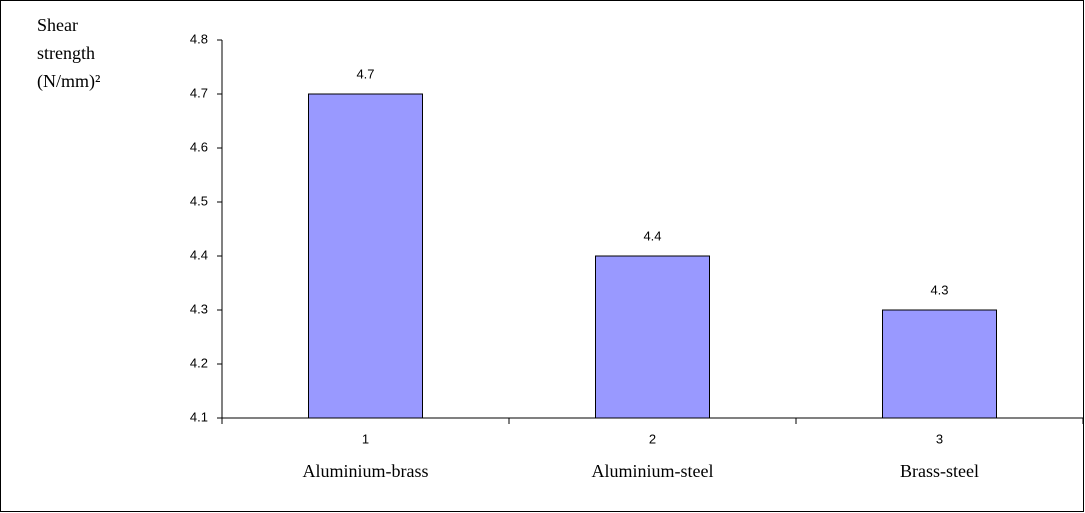  Describe the element at coordinates (57, 25) in the screenshot. I see `y-axis-label: Shear` at that location.